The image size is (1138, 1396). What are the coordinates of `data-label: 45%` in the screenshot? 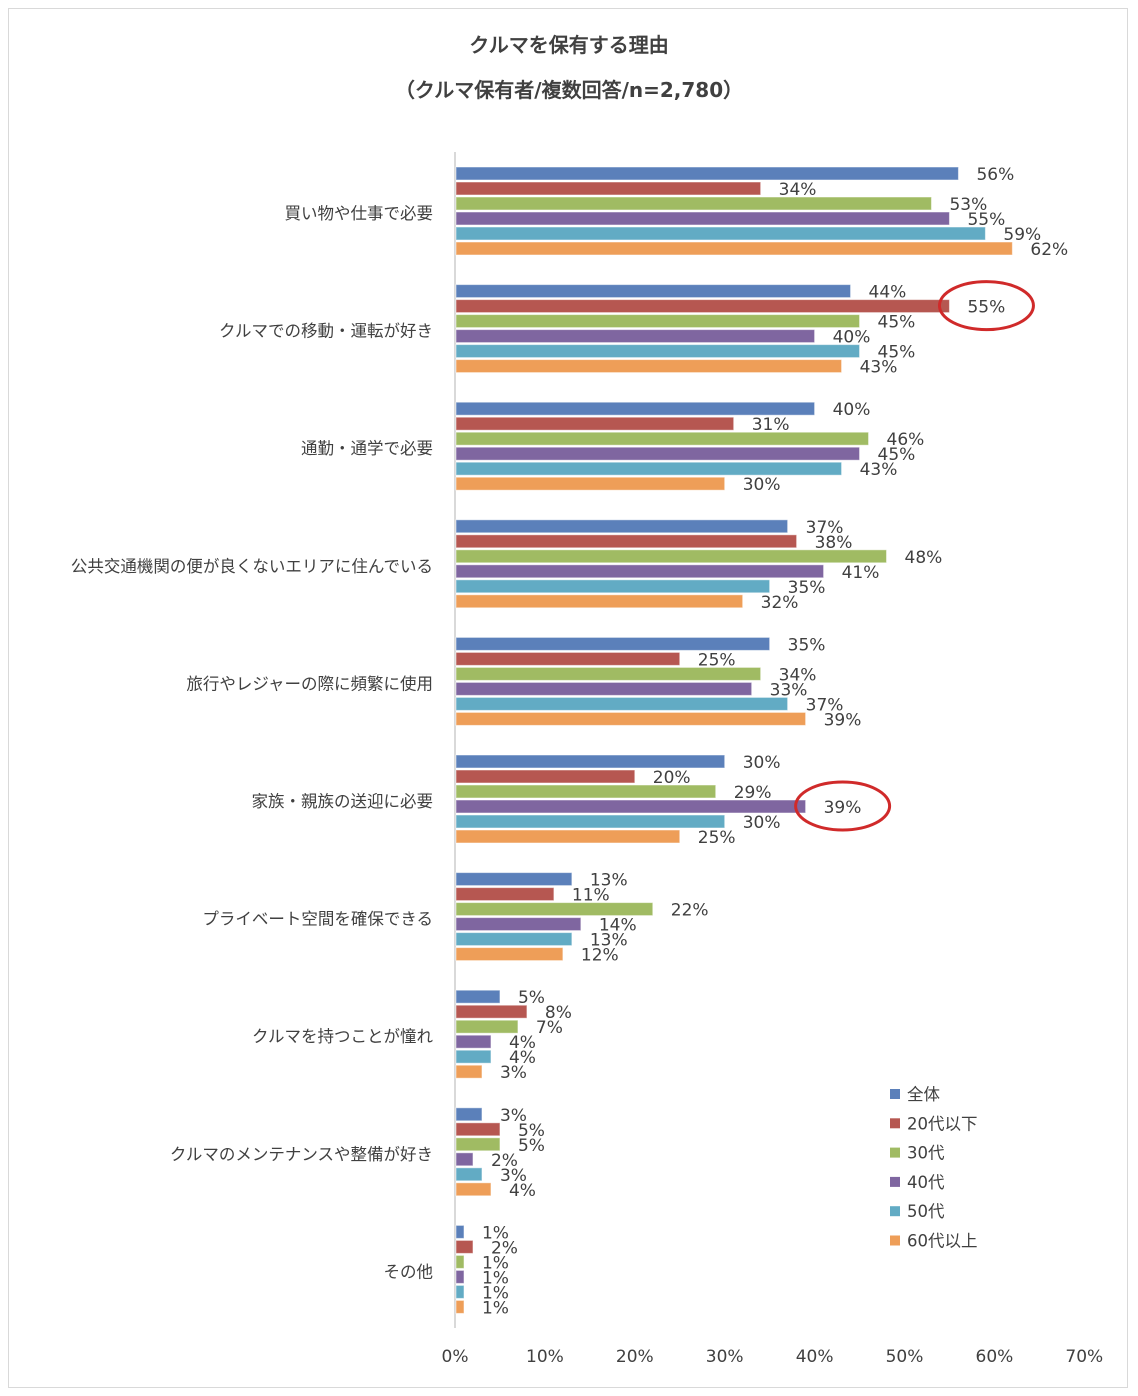 It's located at (897, 455).